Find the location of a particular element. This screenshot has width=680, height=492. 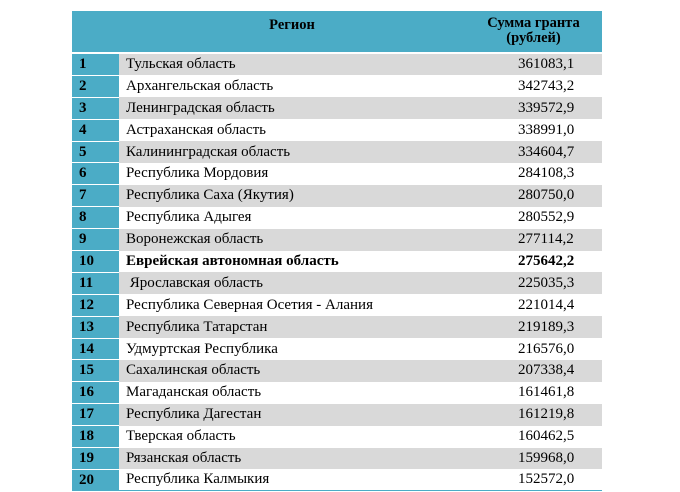

row-number: 16 is located at coordinates (95, 393).